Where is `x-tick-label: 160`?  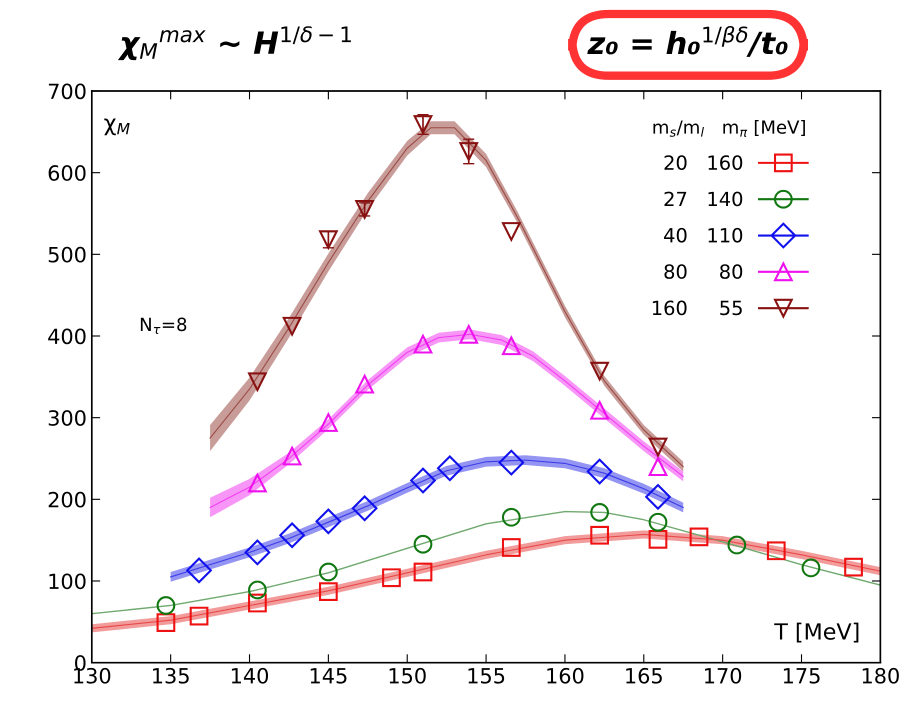 x-tick-label: 160 is located at coordinates (565, 676).